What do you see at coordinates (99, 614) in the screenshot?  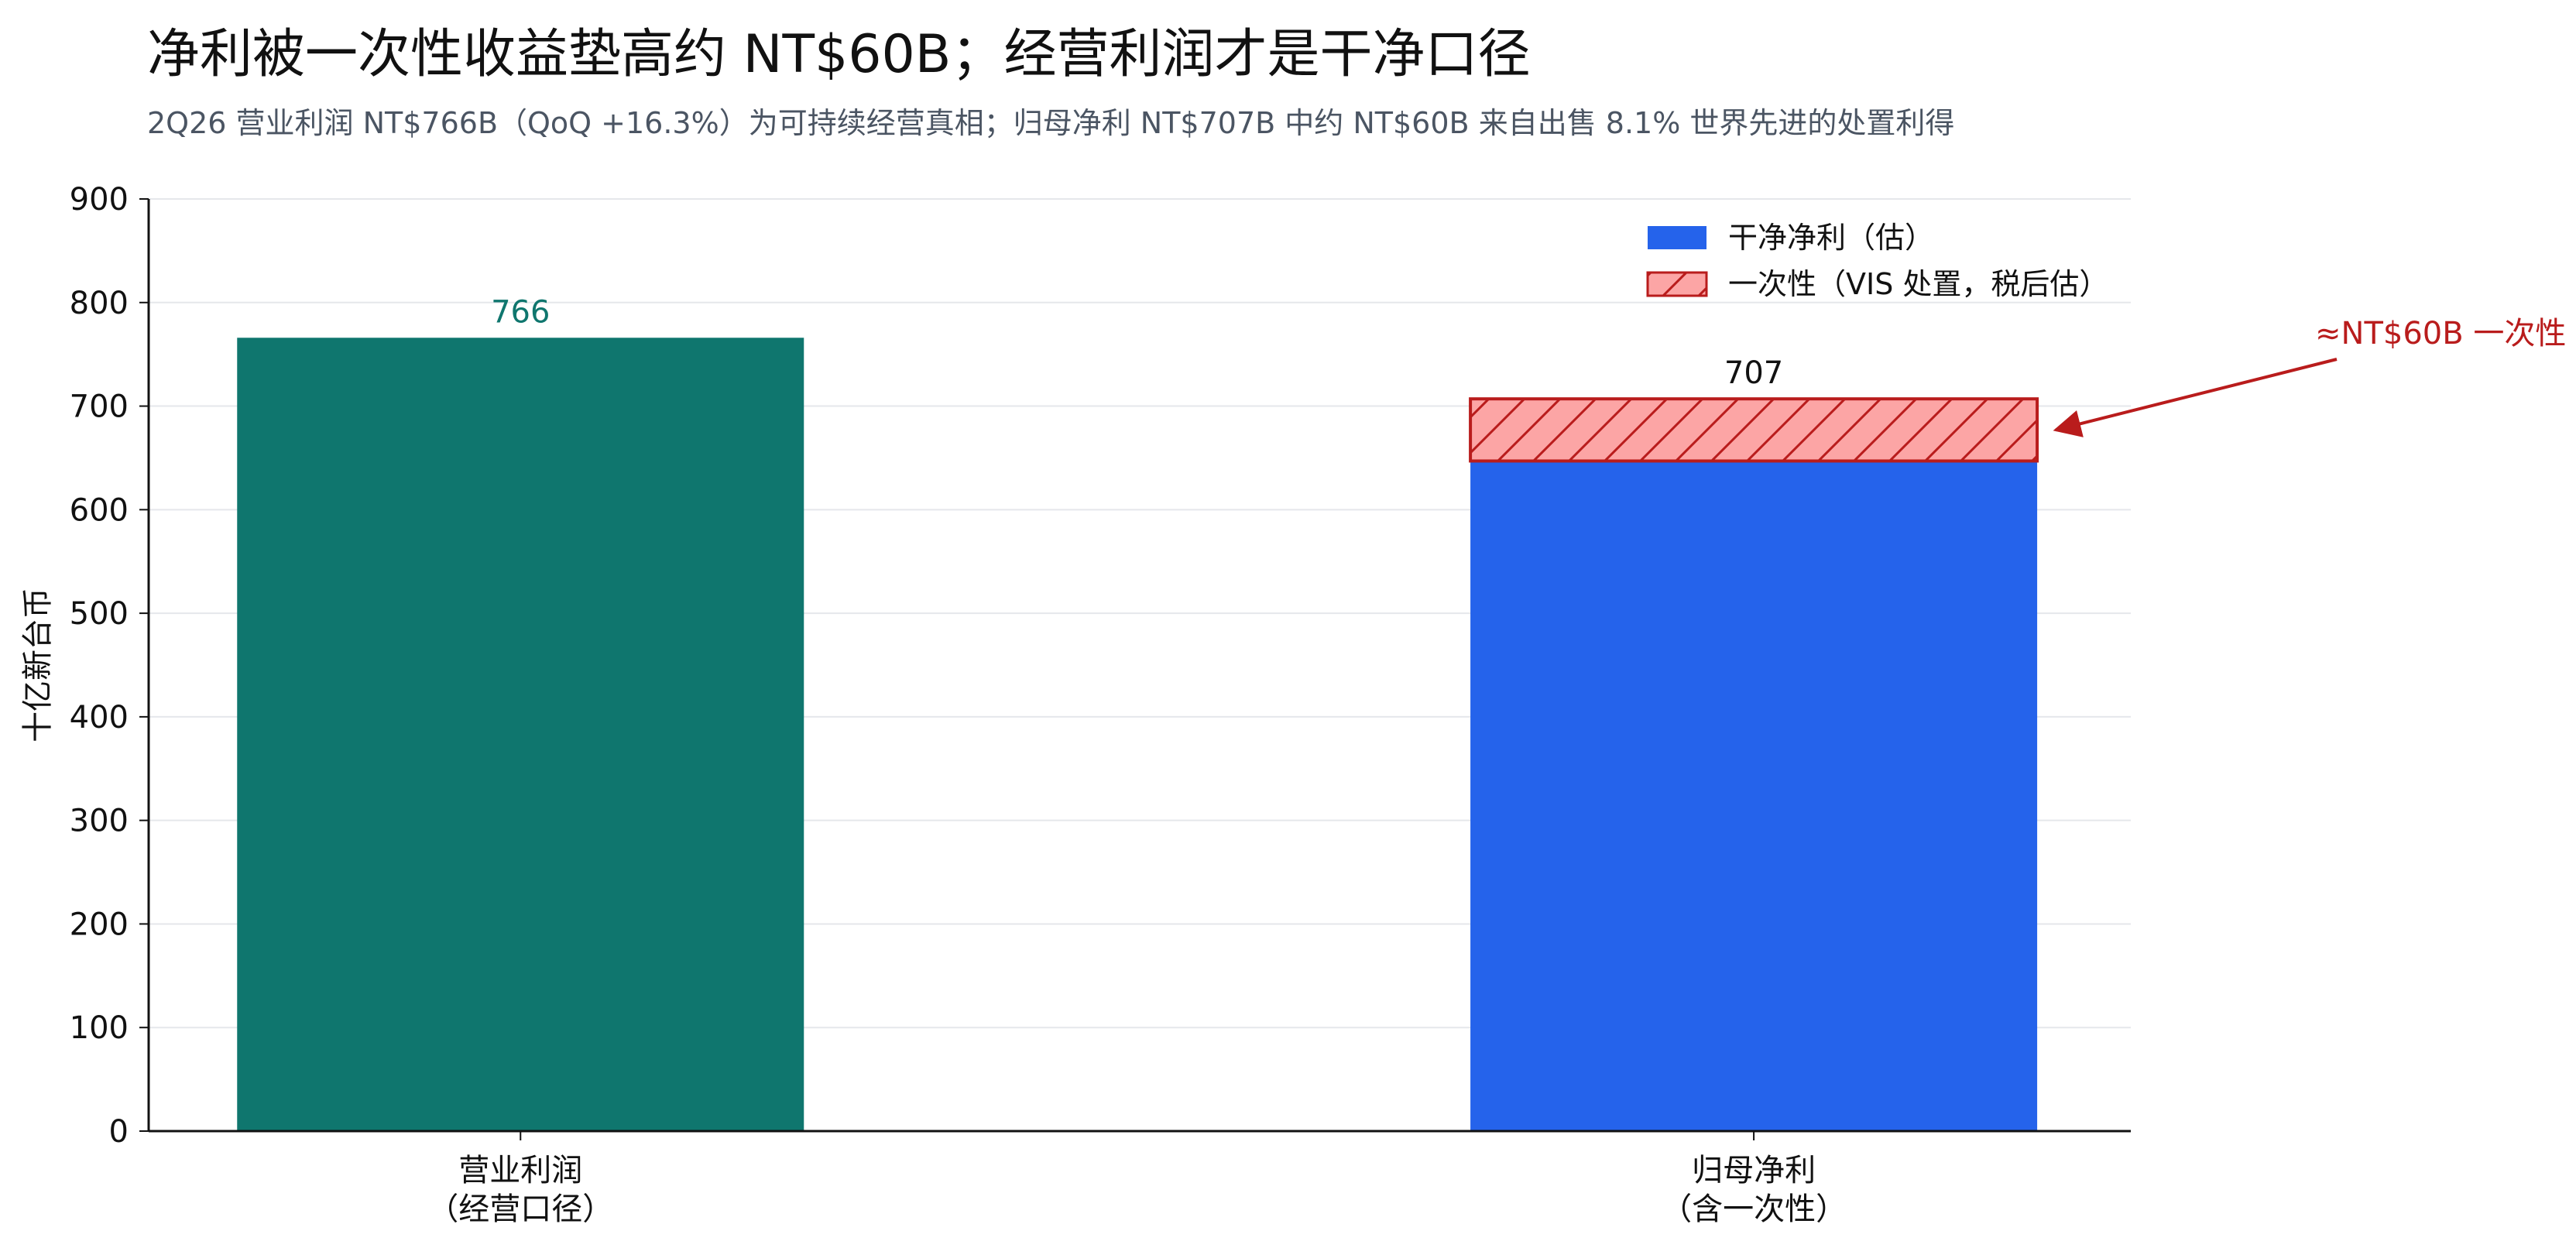 I see `y-tick-label: 500` at bounding box center [99, 614].